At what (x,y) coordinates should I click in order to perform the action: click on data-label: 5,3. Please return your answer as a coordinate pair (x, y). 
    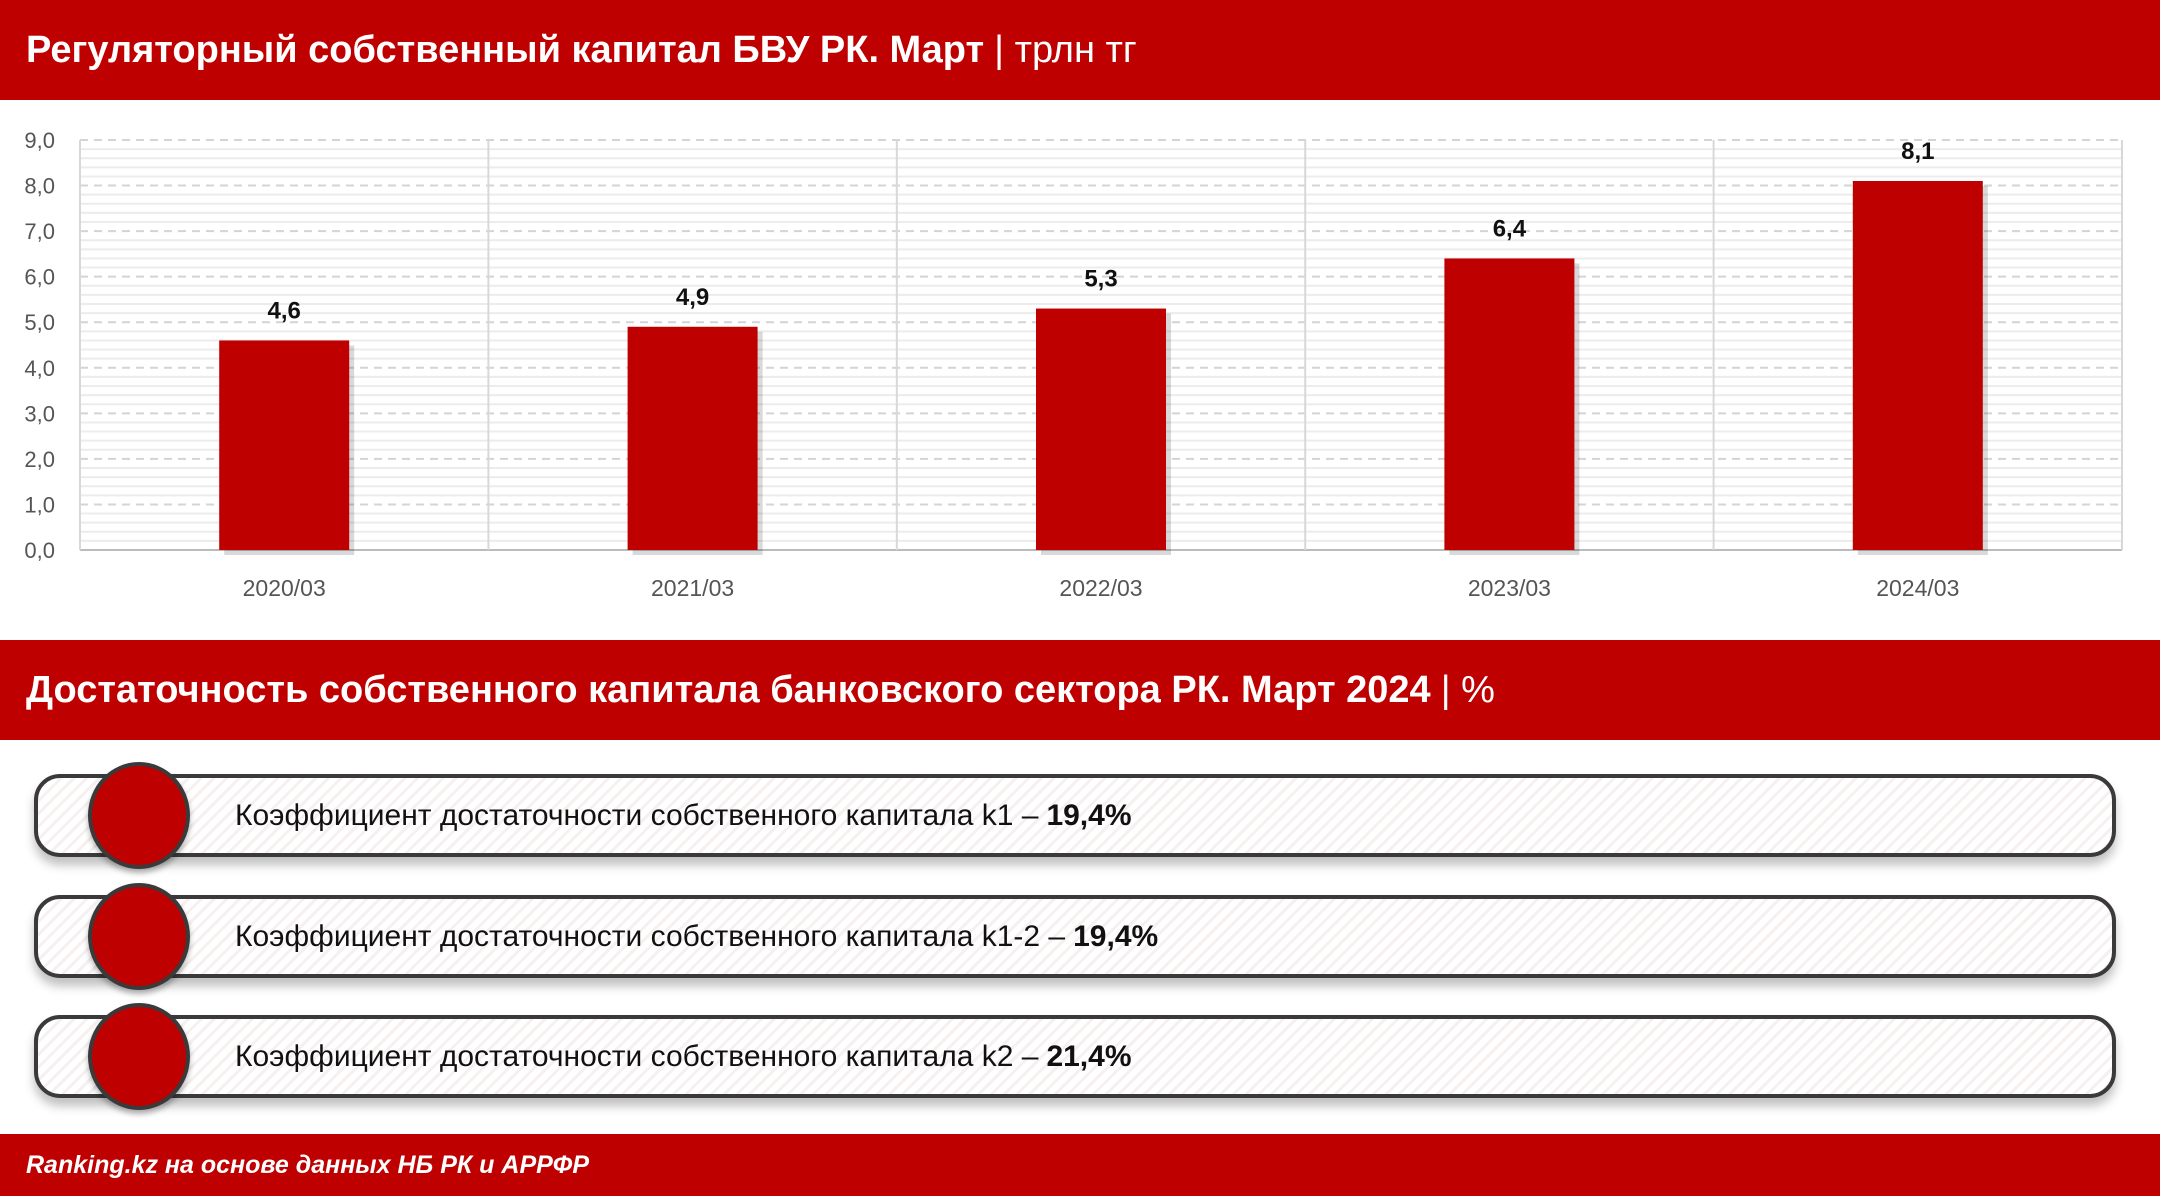
    Looking at the image, I should click on (1100, 279).